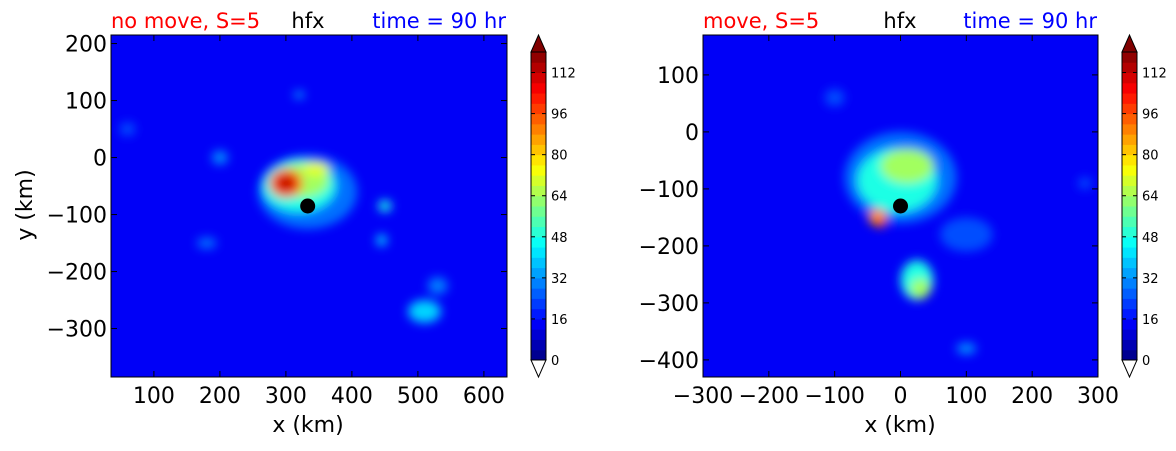 This screenshot has height=451, width=1176. Describe the element at coordinates (669, 304) in the screenshot. I see `y-tick-label: −300` at that location.